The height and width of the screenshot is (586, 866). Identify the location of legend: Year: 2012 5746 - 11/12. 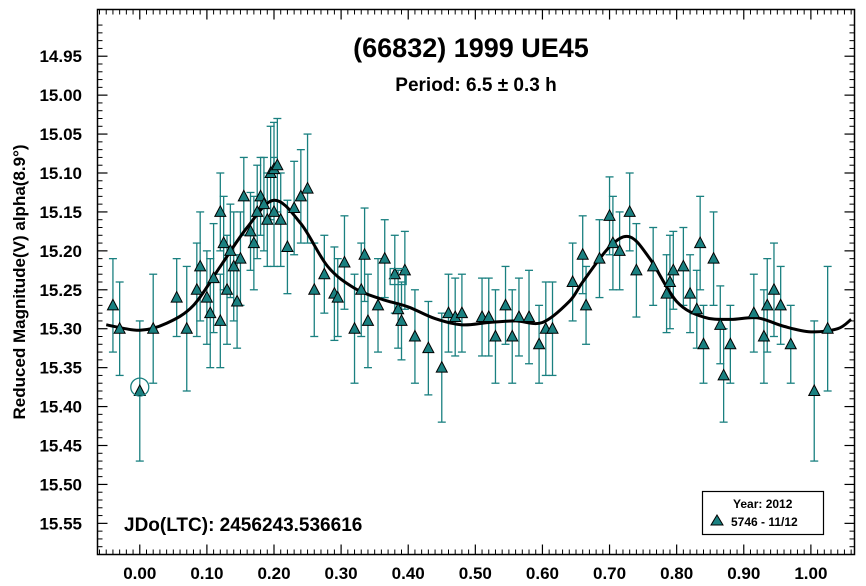
(763, 513).